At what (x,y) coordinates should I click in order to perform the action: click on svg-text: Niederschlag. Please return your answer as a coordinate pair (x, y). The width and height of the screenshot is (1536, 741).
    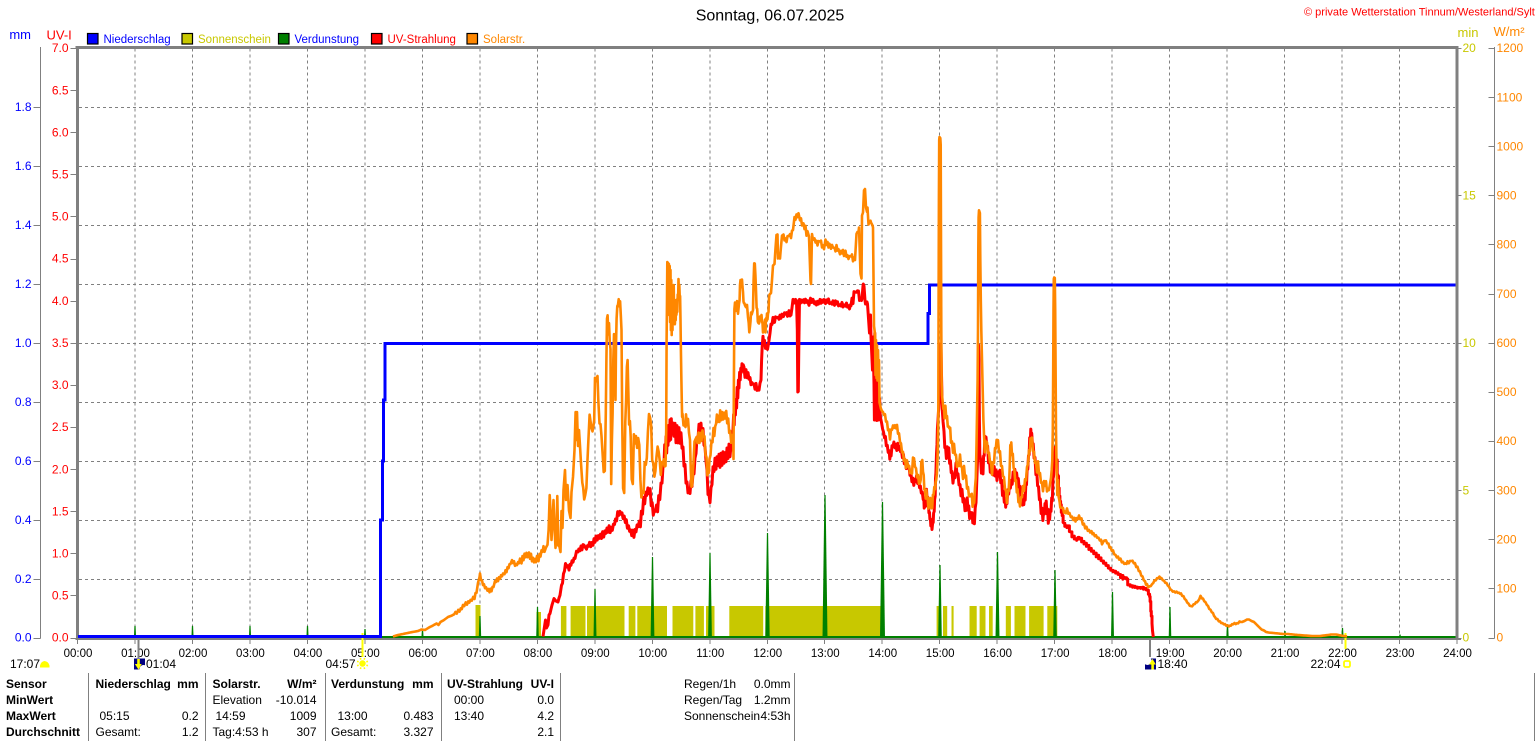
    Looking at the image, I should click on (137, 40).